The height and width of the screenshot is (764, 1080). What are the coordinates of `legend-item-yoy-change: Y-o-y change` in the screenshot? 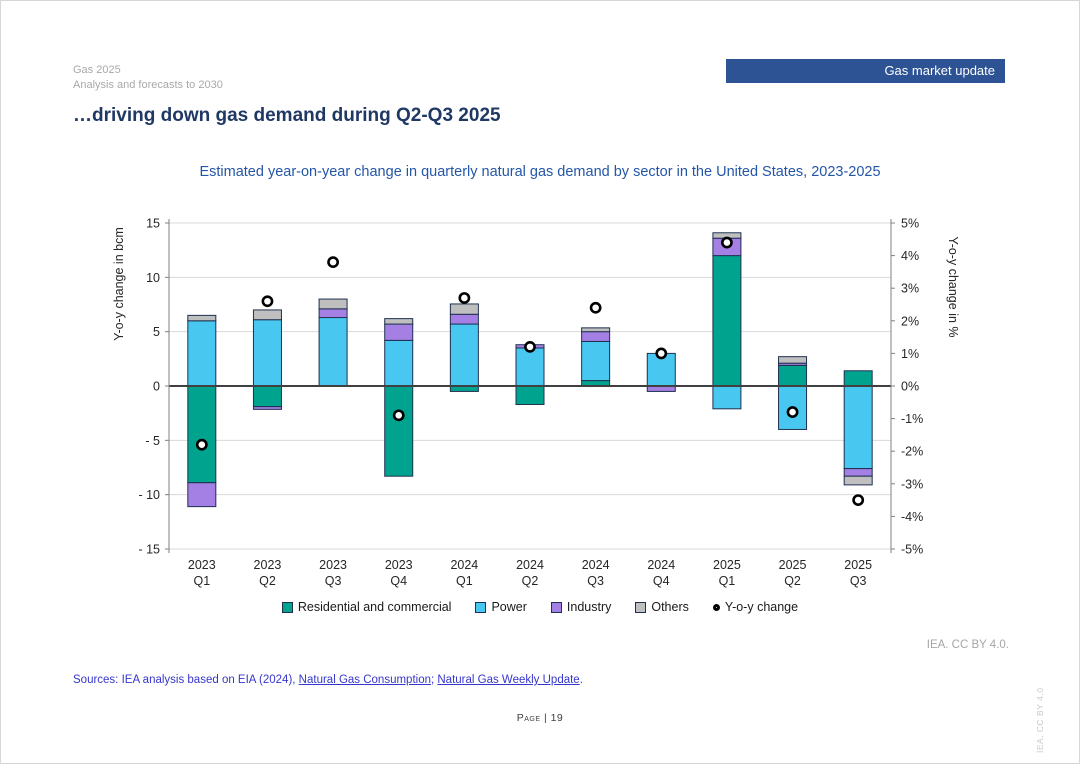 It's located at (755, 607).